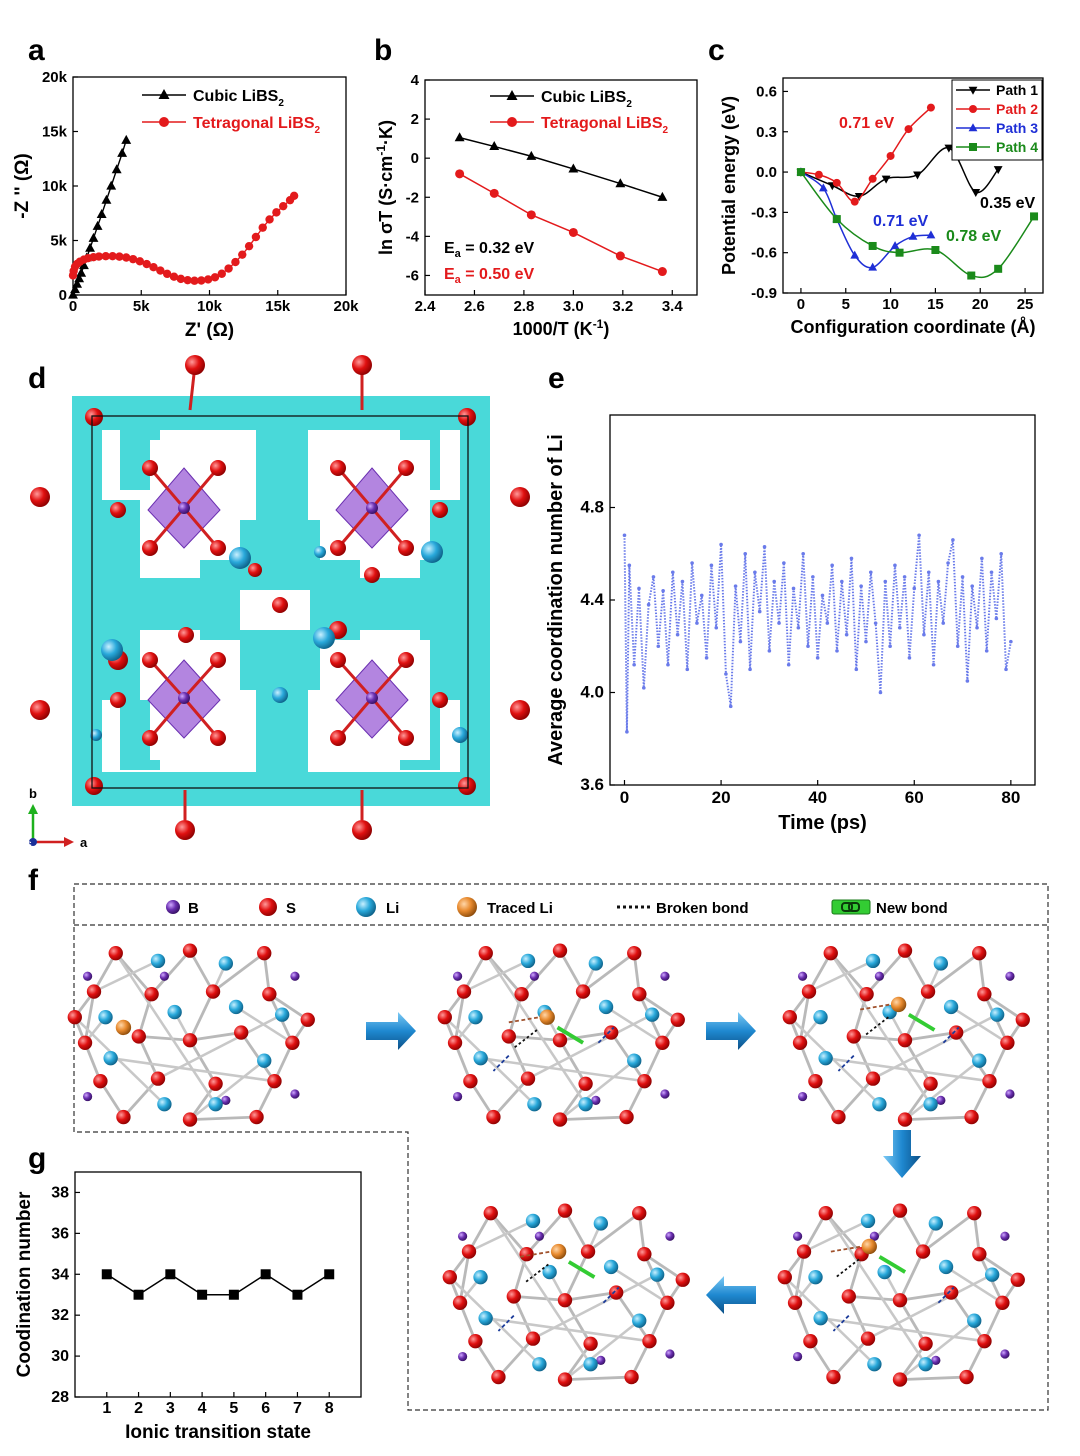  I want to click on legend-label: Path 4, so click(1017, 147).